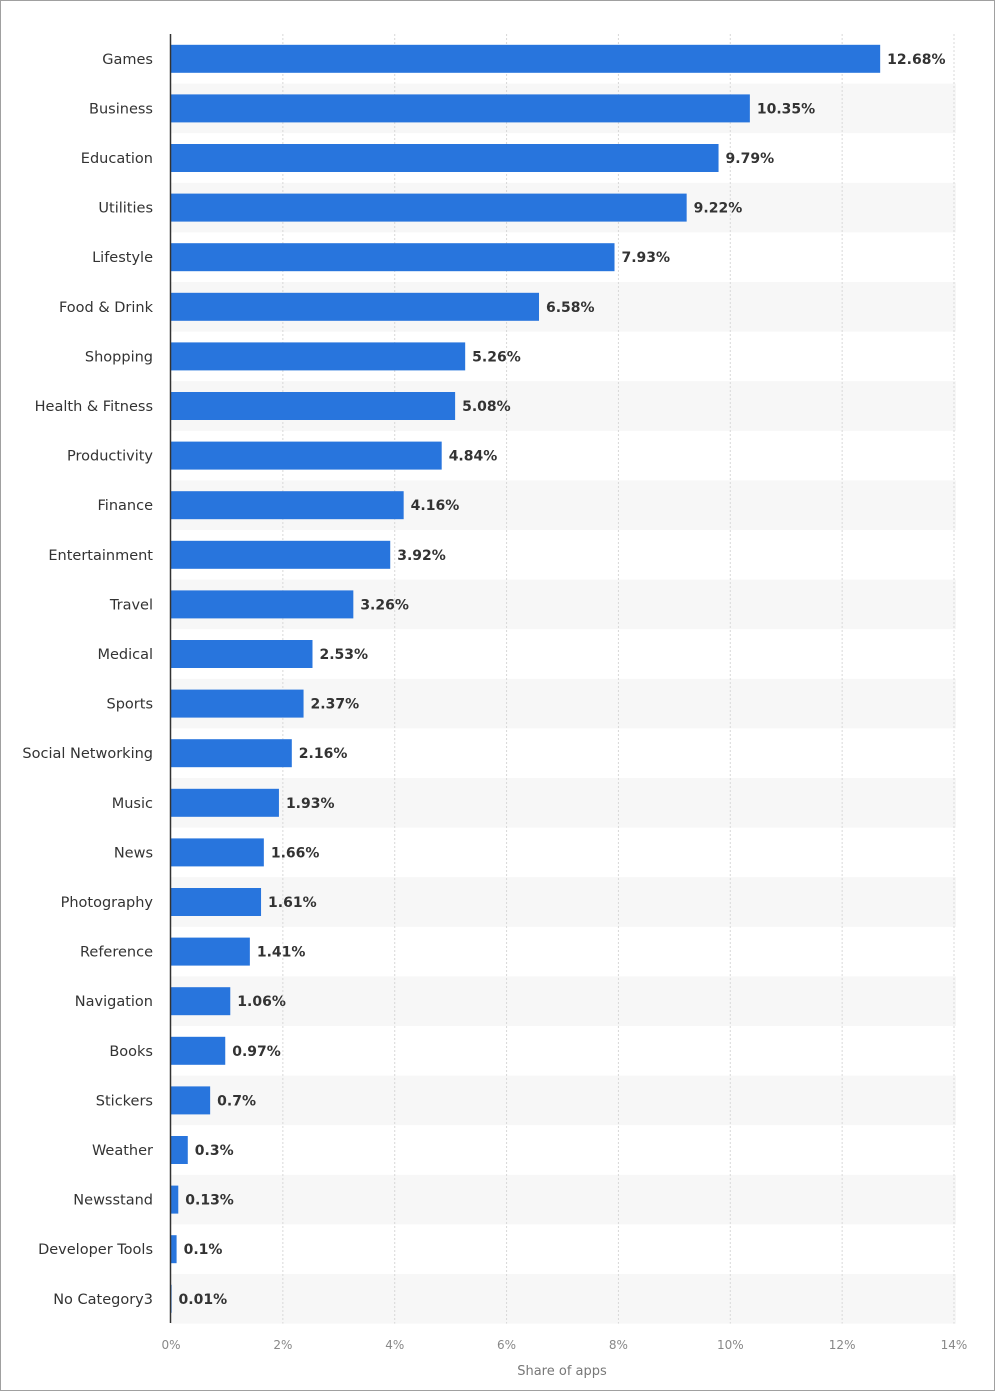 The height and width of the screenshot is (1391, 995). What do you see at coordinates (122, 258) in the screenshot?
I see `category-label: Lifestyle` at bounding box center [122, 258].